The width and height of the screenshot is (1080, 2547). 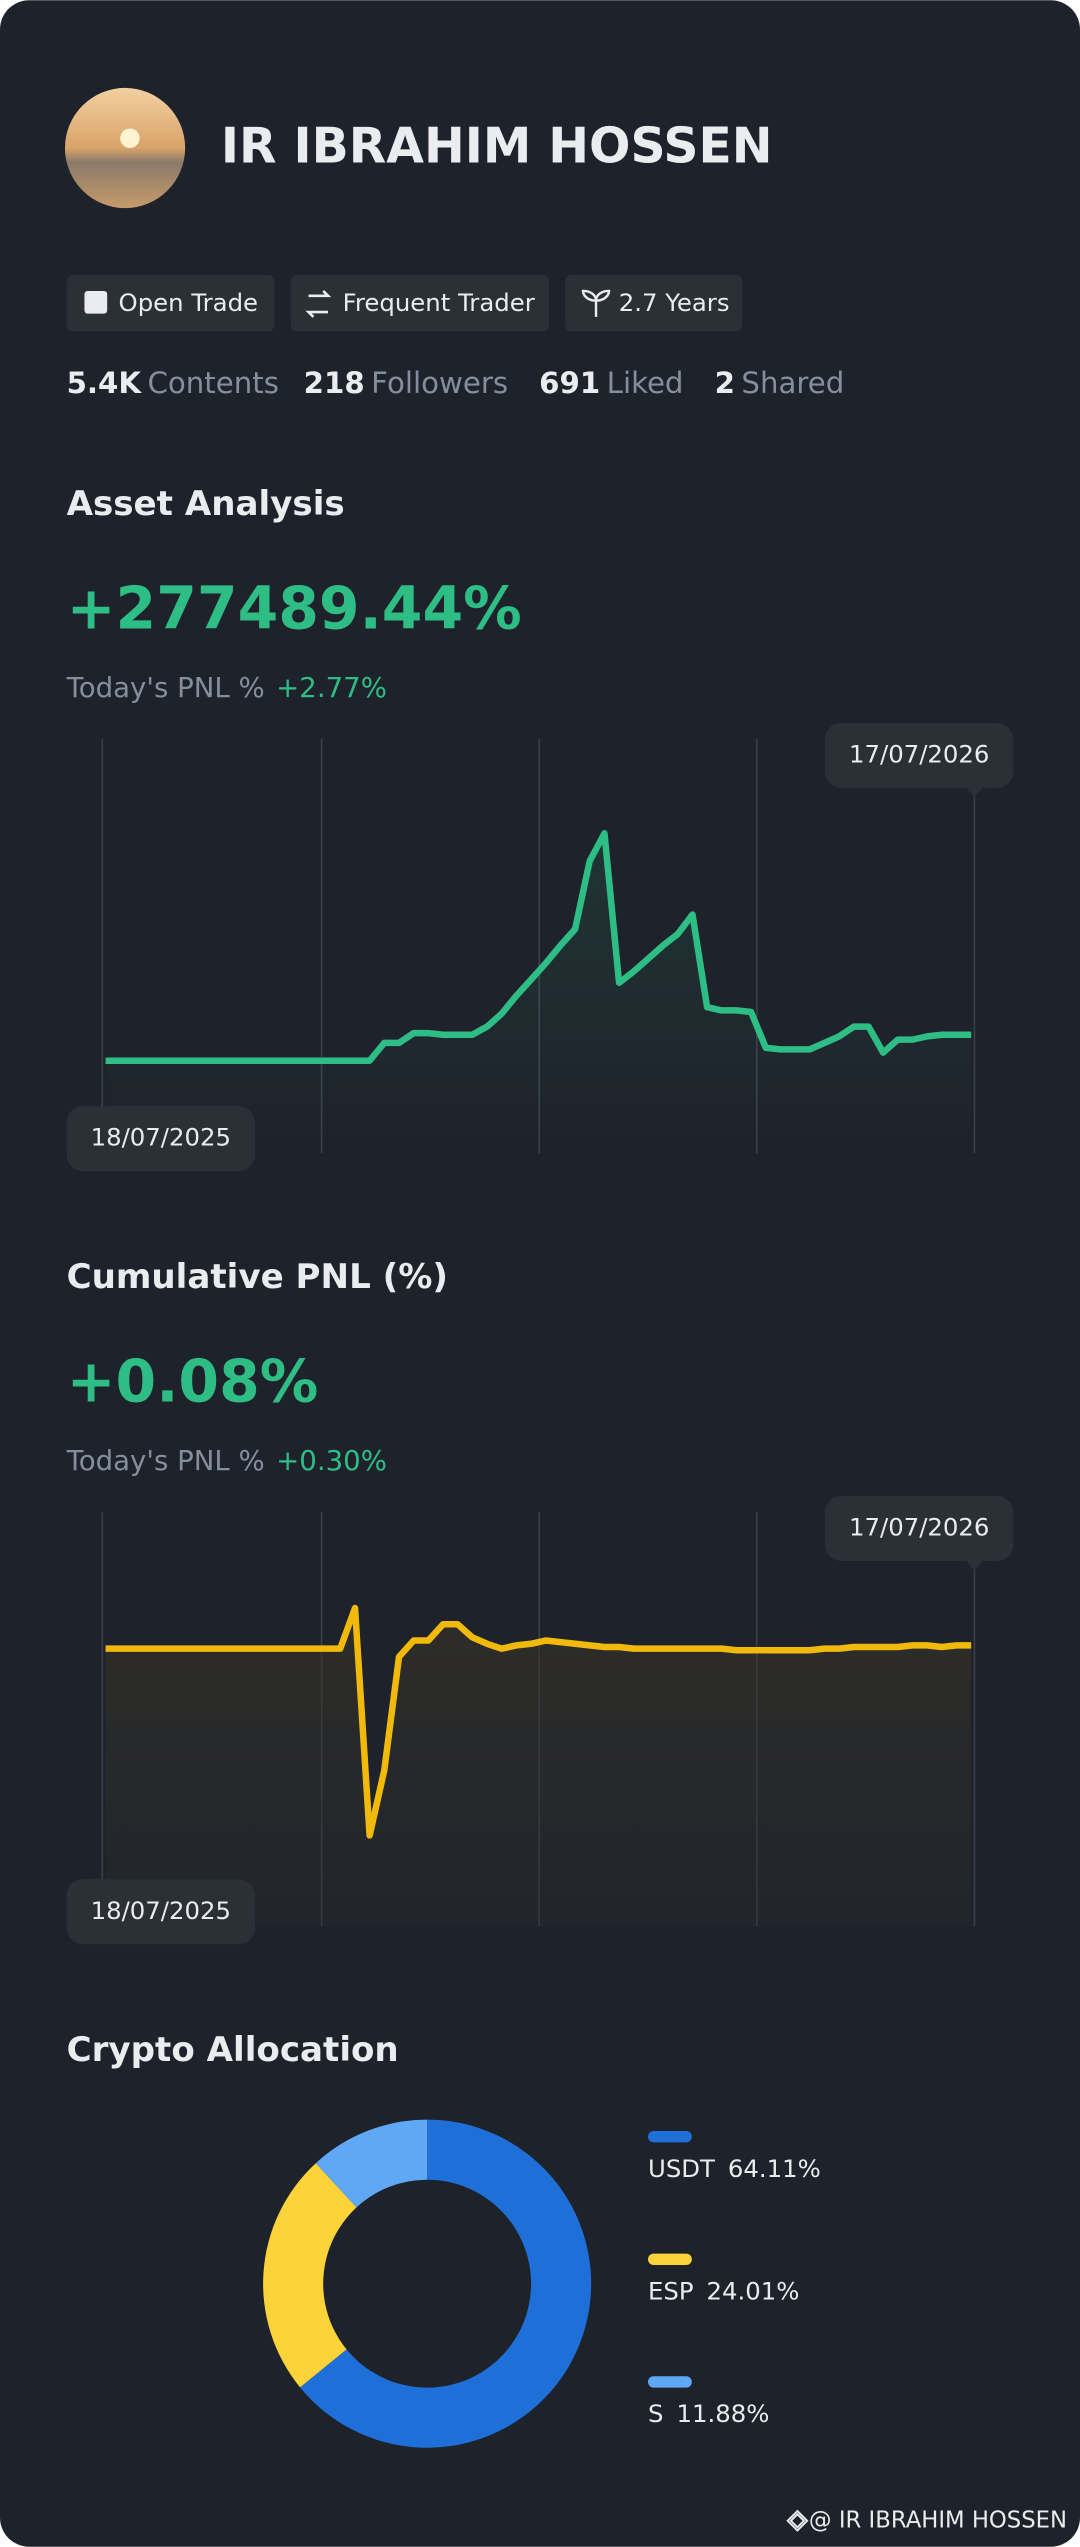 I want to click on stat-value: 2, so click(x=725, y=383).